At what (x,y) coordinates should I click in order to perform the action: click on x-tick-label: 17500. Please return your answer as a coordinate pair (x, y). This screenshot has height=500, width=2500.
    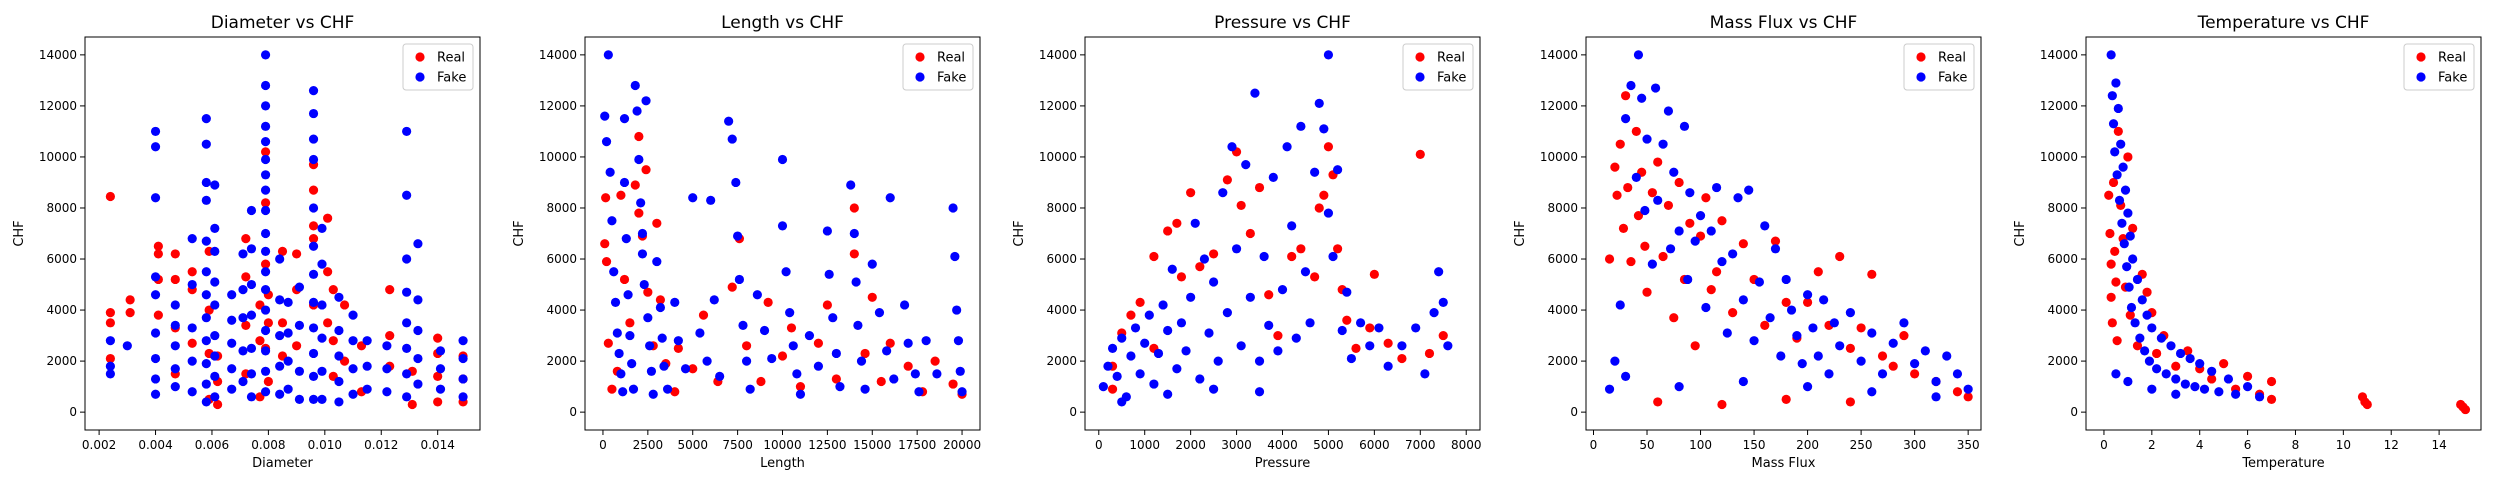
    Looking at the image, I should click on (917, 445).